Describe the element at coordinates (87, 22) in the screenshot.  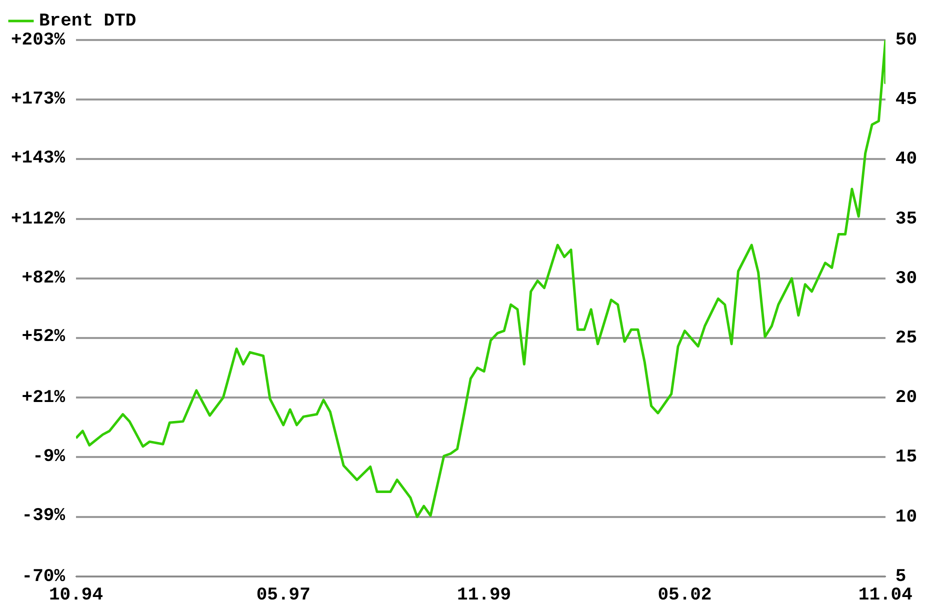
I see `legend-label: Brent DTD` at that location.